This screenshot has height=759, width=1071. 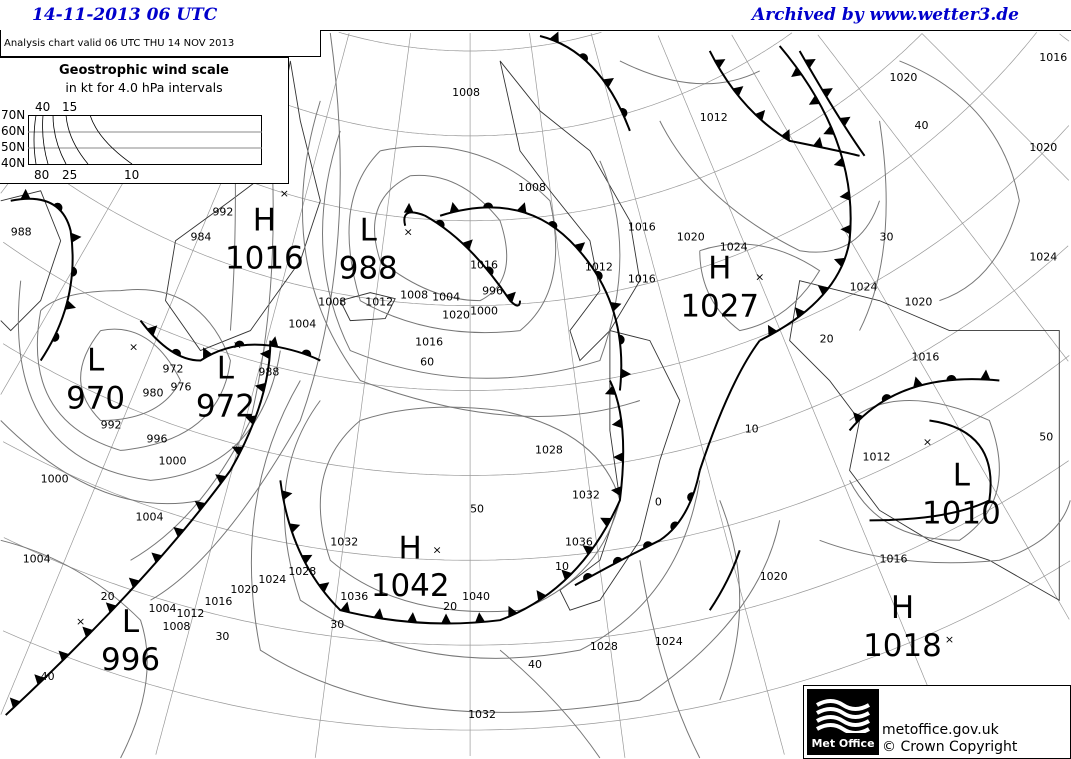 What do you see at coordinates (21, 232) in the screenshot?
I see `isobar-label: 988` at bounding box center [21, 232].